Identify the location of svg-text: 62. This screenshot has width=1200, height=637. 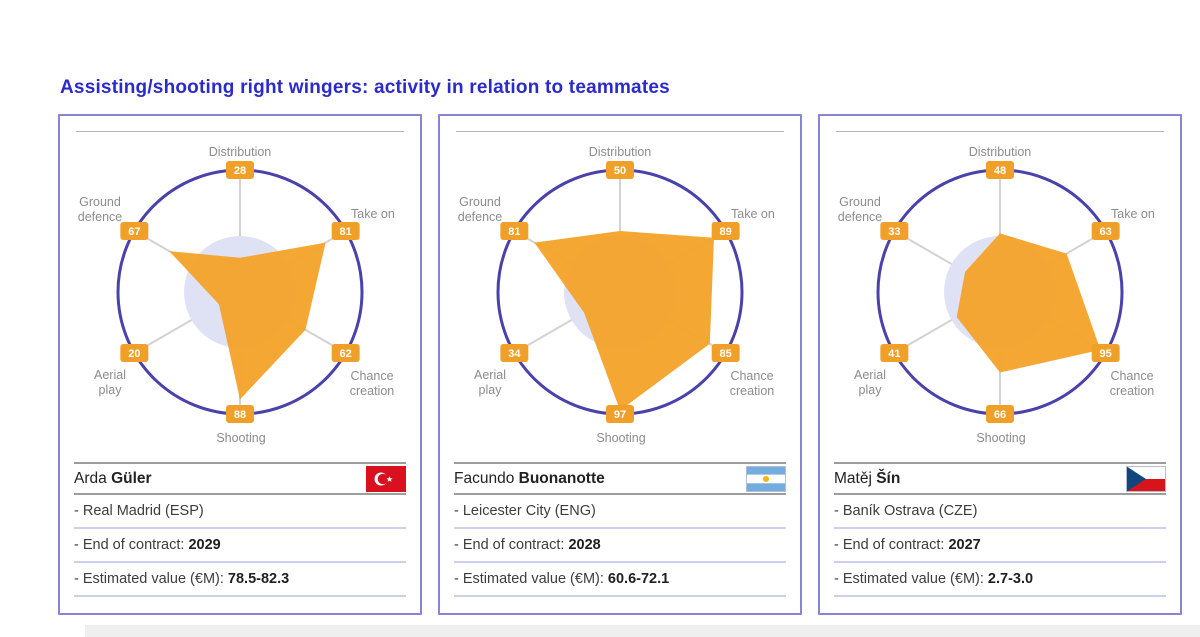
(346, 354).